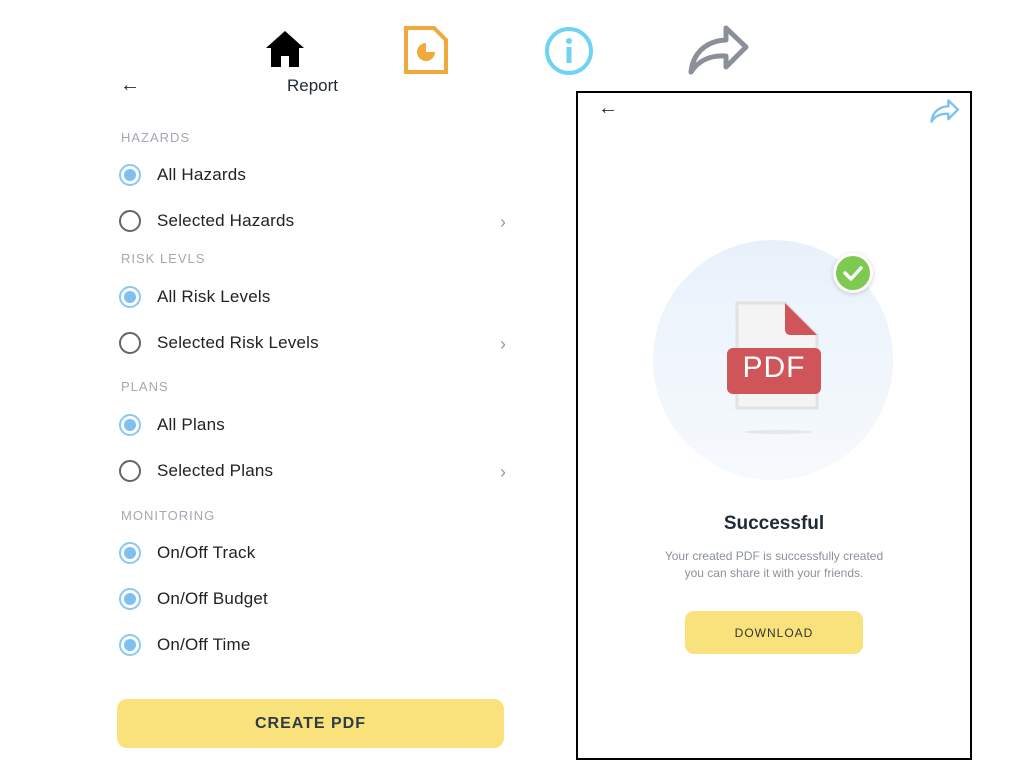  I want to click on section-header: MONITORING, so click(168, 515).